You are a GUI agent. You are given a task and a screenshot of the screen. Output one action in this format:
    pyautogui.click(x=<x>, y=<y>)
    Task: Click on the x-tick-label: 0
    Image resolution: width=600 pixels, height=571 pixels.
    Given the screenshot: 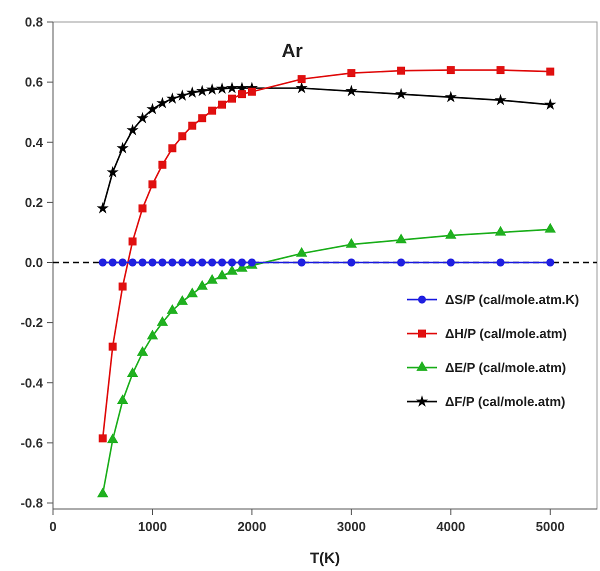 What is the action you would take?
    pyautogui.click(x=53, y=526)
    